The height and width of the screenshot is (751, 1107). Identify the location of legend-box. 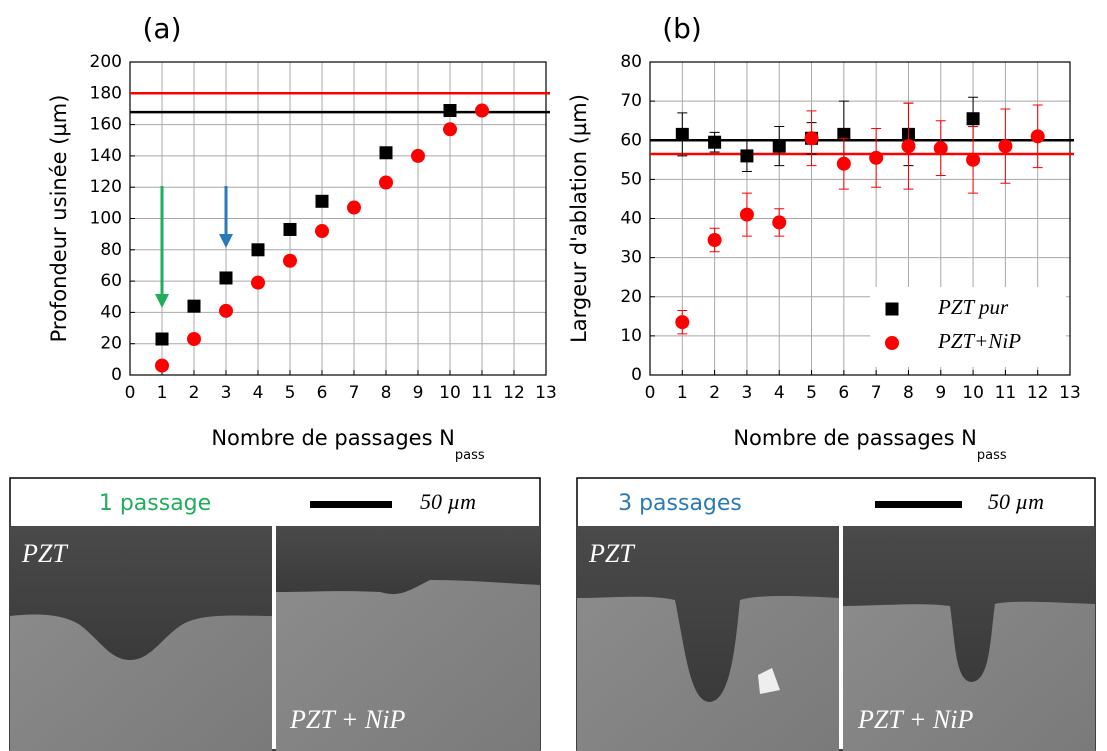
(968, 327).